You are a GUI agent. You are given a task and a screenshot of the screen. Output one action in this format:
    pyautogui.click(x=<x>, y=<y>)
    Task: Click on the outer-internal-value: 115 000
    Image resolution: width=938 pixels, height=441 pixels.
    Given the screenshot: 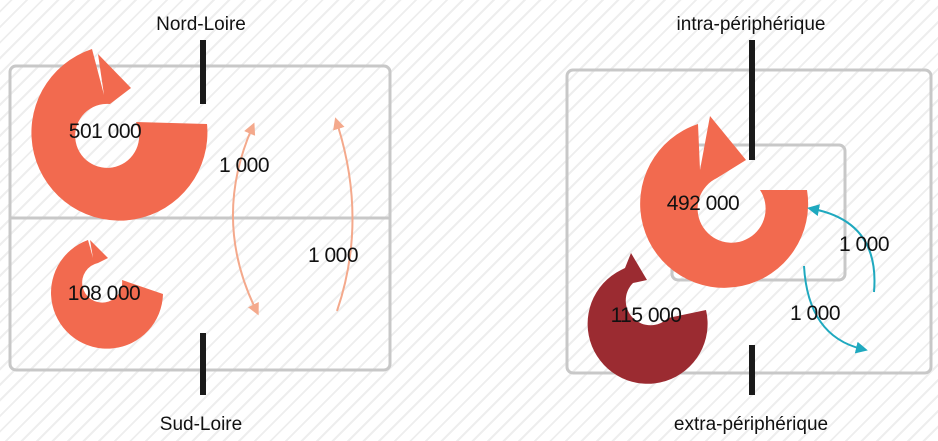 What is the action you would take?
    pyautogui.click(x=646, y=315)
    